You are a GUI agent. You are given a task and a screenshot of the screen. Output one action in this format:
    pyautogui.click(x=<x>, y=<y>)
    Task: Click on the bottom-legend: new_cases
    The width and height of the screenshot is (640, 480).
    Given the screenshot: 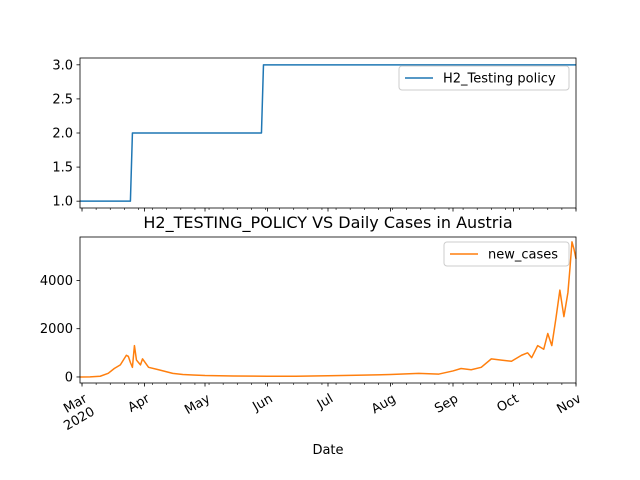 What is the action you would take?
    pyautogui.click(x=506, y=254)
    